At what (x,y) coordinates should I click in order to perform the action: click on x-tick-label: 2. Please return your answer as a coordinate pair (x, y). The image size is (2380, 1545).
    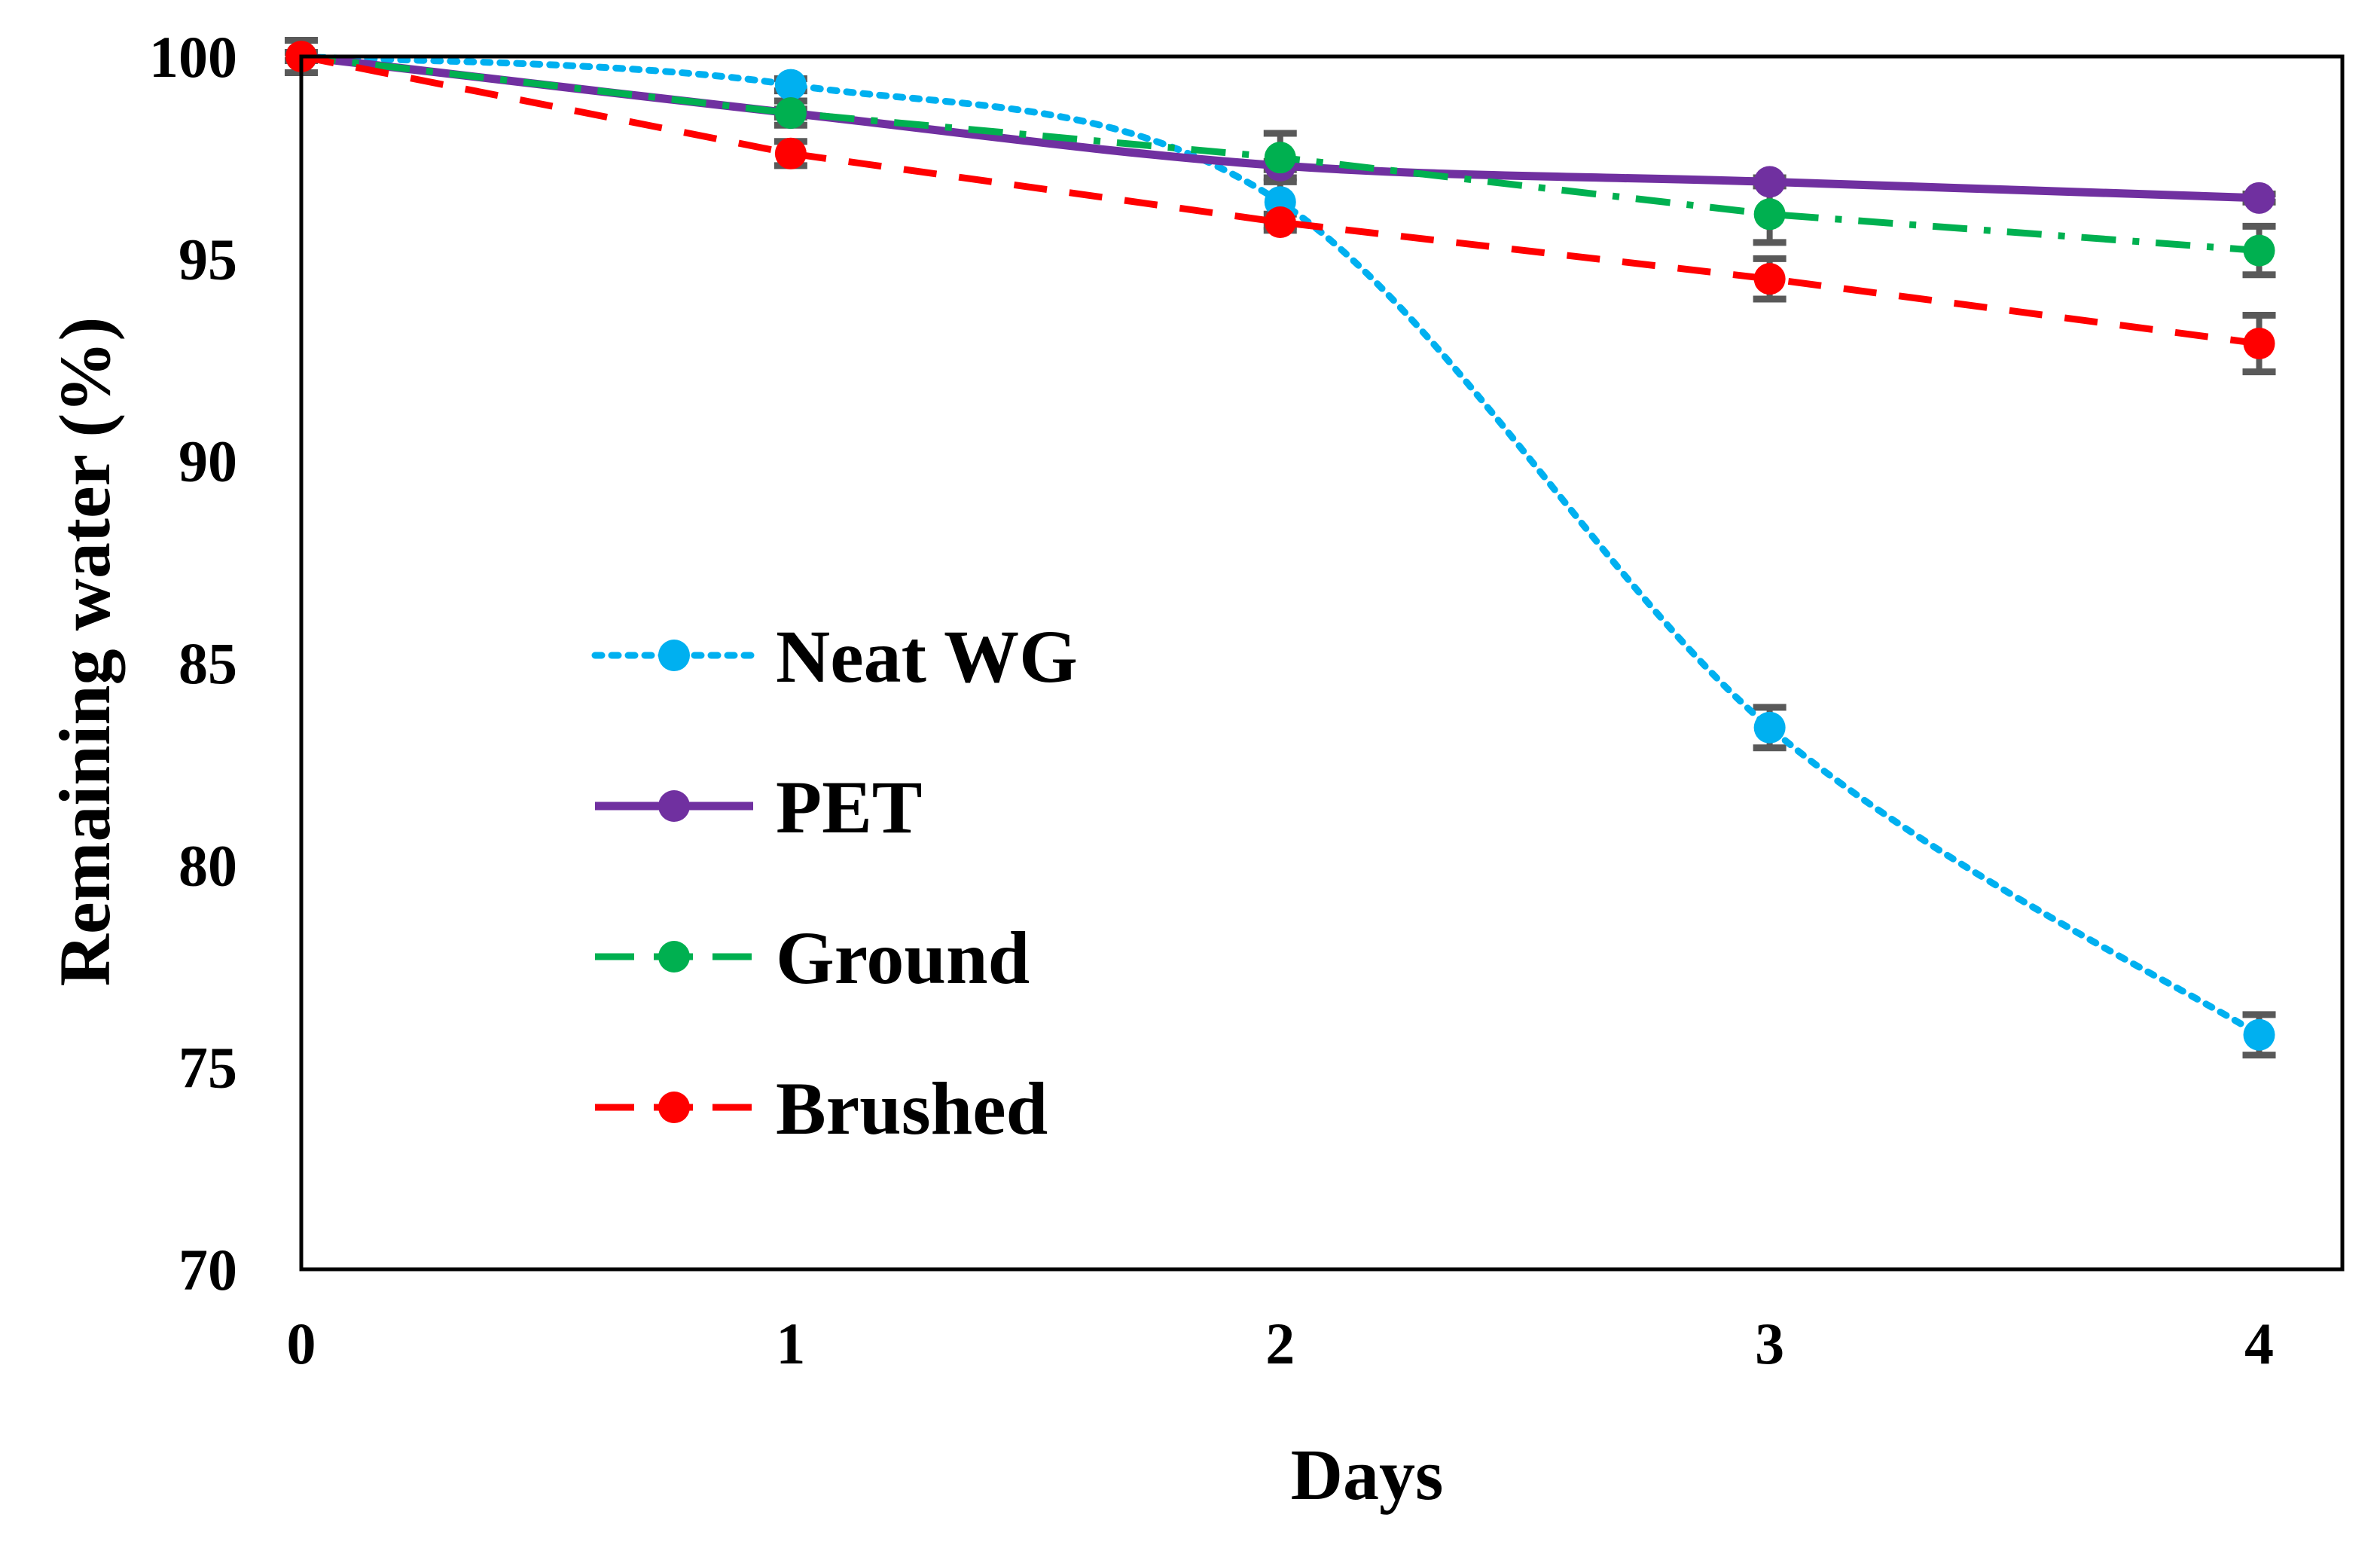
    Looking at the image, I should click on (1280, 1343).